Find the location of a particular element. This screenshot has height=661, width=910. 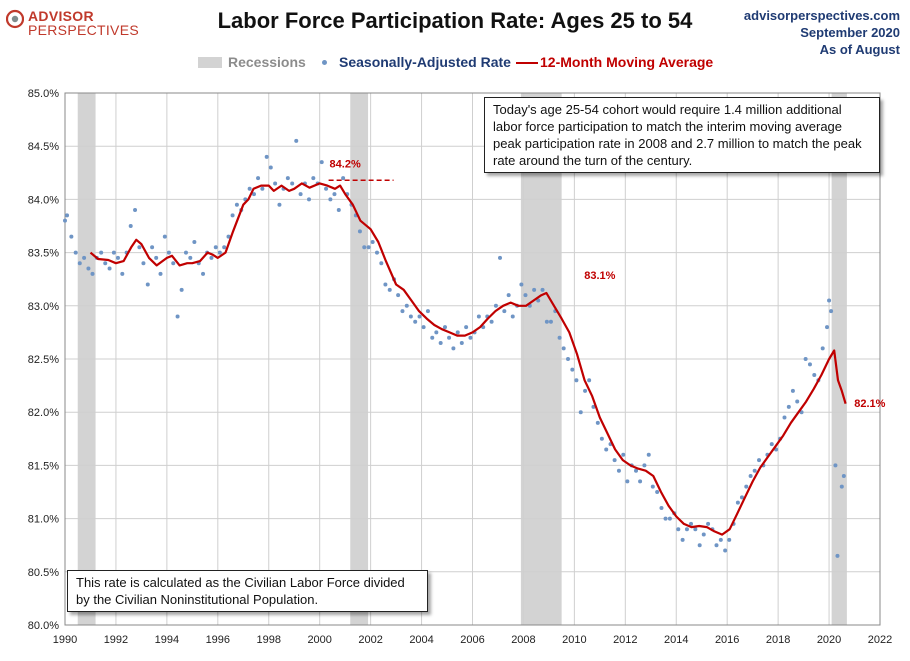

y-tick-label: 85.0% is located at coordinates (43, 94).